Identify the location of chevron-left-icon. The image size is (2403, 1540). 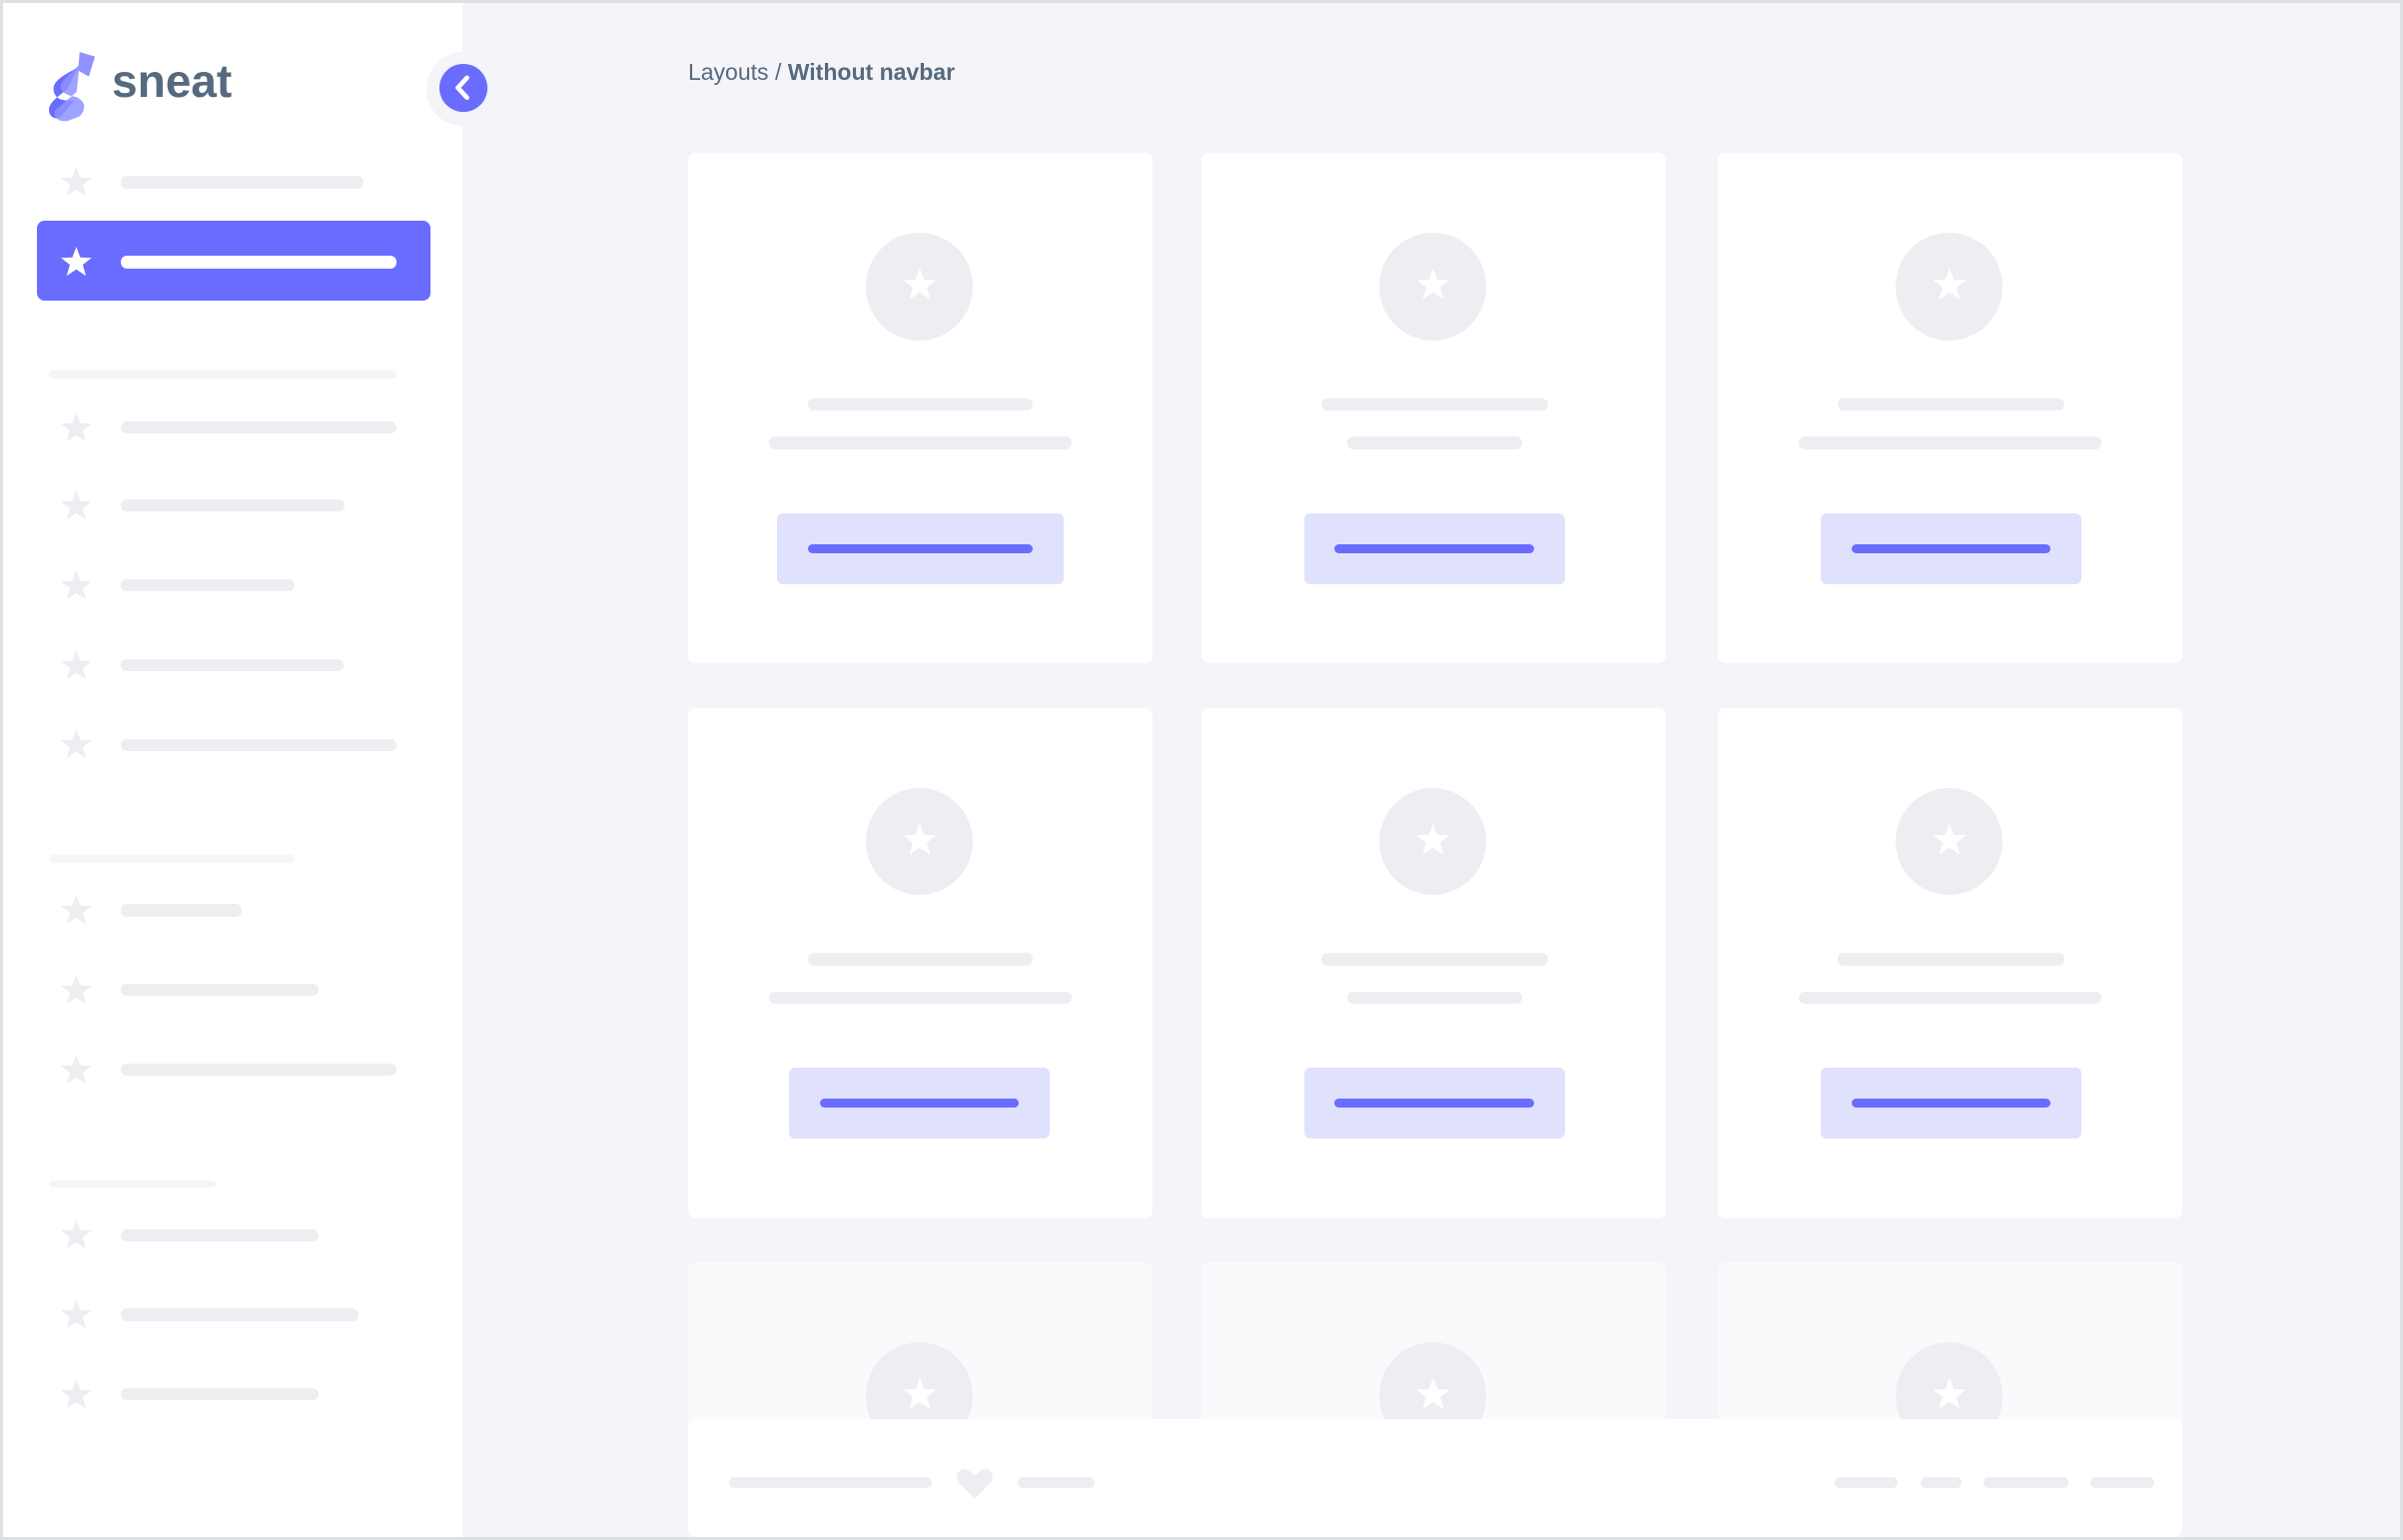
(462, 88).